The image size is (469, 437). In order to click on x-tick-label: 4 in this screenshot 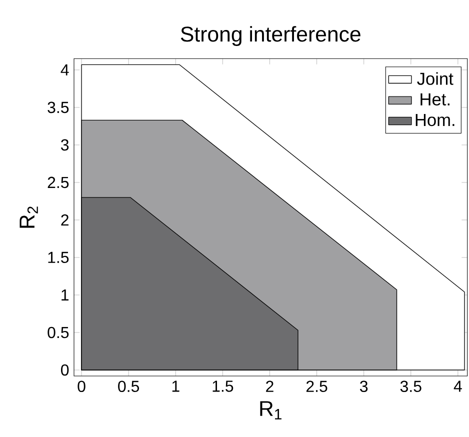, I will do `click(458, 386)`.